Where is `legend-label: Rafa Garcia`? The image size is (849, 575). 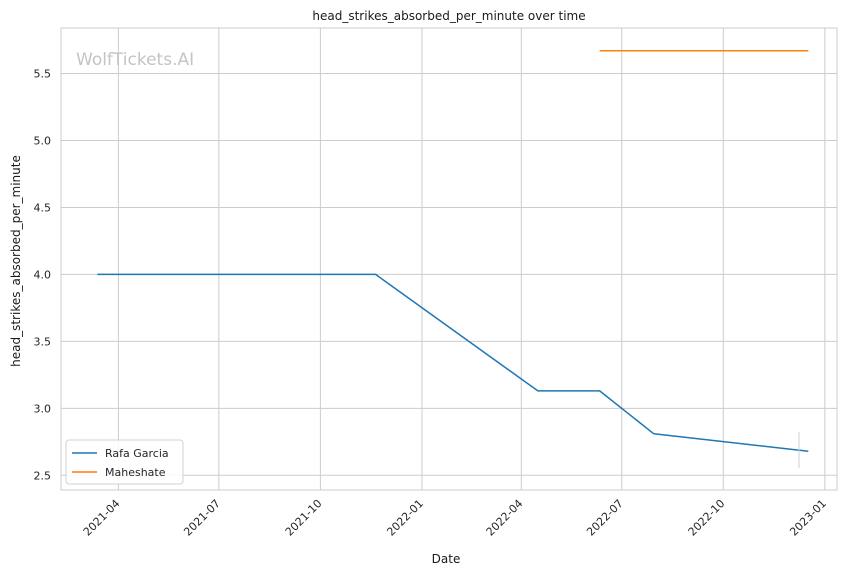 legend-label: Rafa Garcia is located at coordinates (137, 453).